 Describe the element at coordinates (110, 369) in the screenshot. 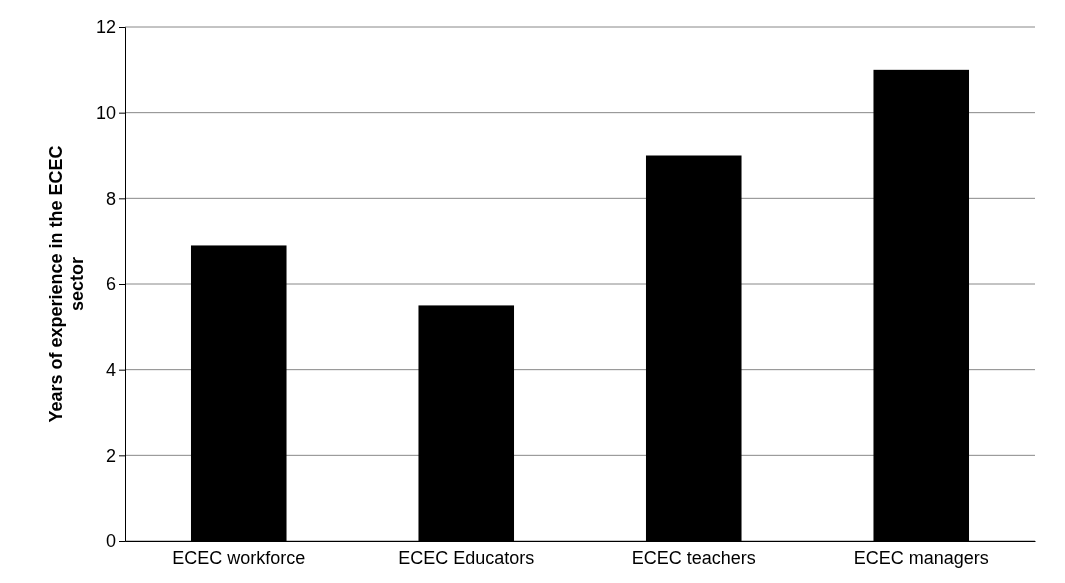

I see `y-tick-label: 4` at that location.